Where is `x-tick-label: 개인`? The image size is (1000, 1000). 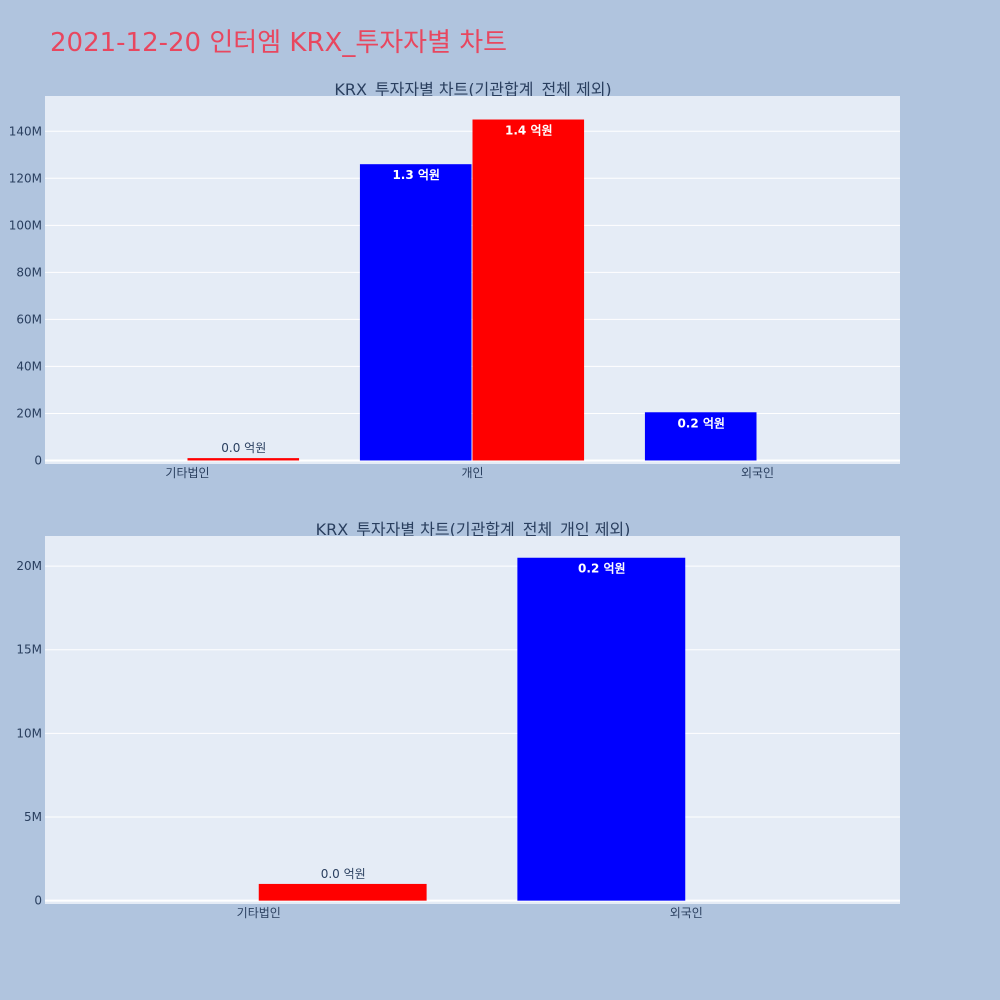 x-tick-label: 개인 is located at coordinates (472, 473).